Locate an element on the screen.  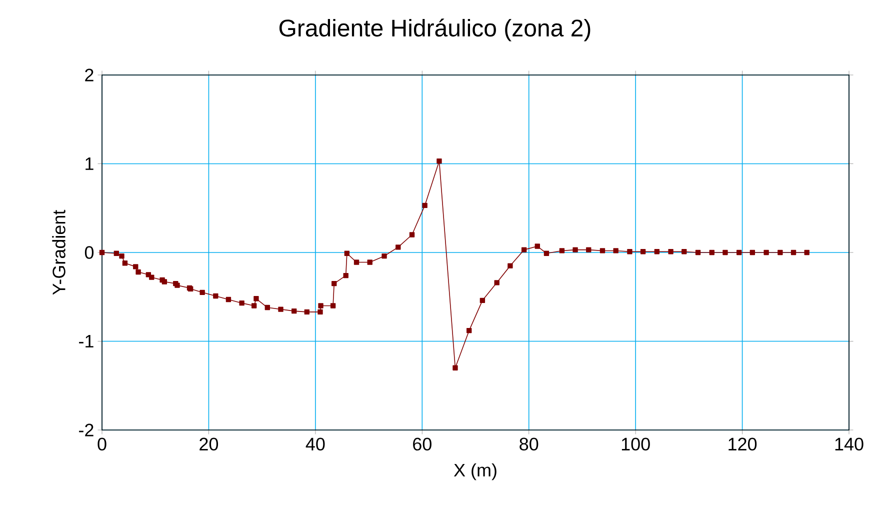
x-tick-label: 40 is located at coordinates (315, 444).